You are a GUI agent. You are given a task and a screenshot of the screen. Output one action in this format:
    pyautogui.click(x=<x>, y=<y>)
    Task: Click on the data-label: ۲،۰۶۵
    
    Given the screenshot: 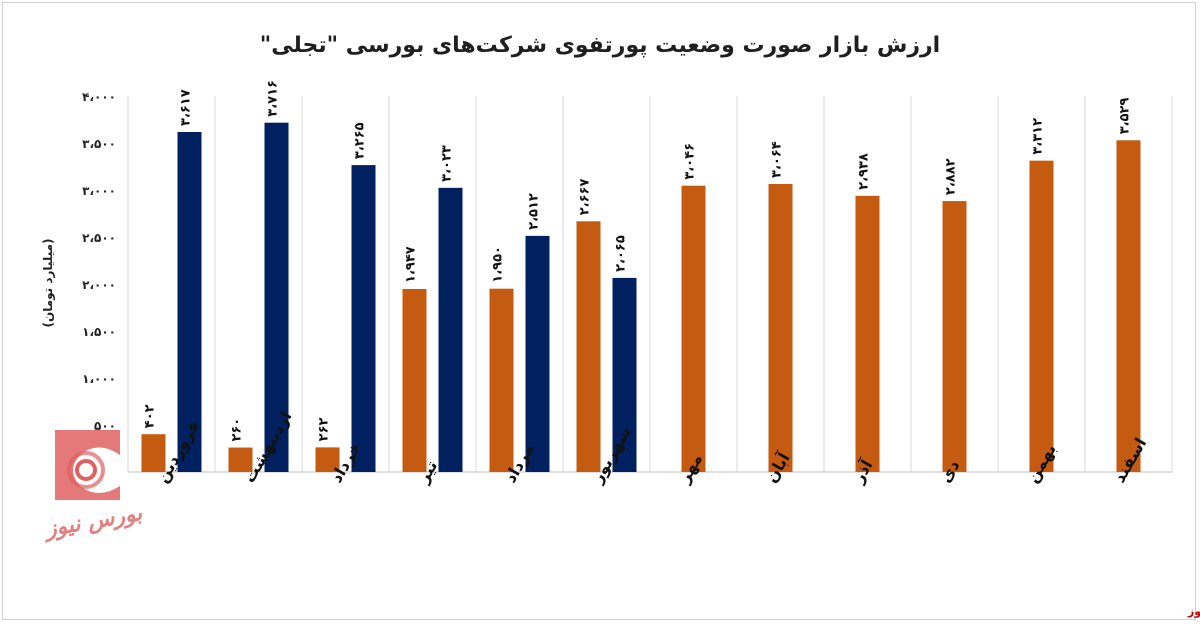 What is the action you would take?
    pyautogui.click(x=621, y=253)
    